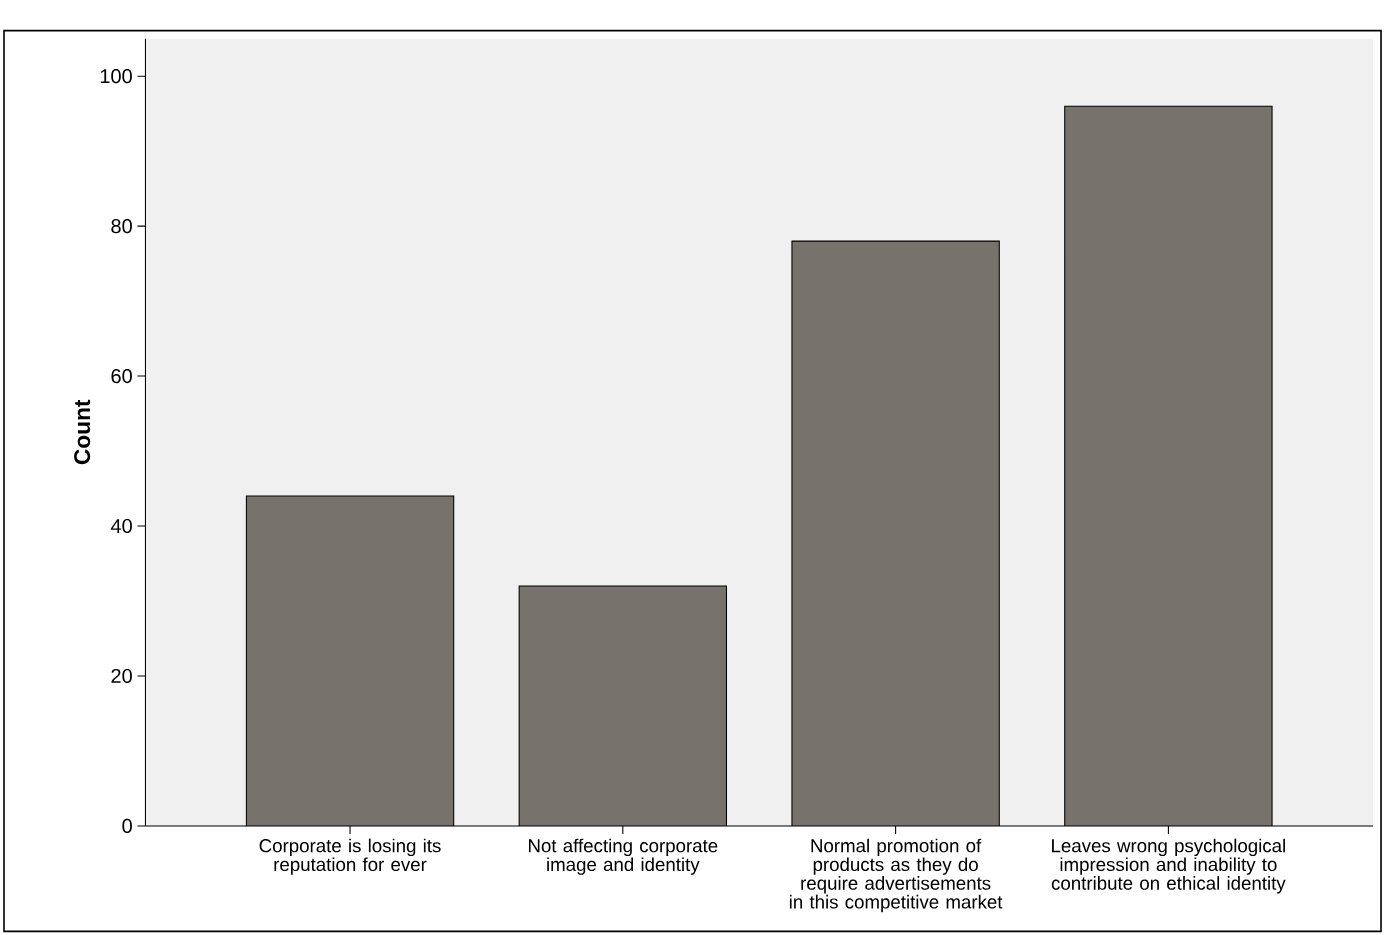  What do you see at coordinates (121, 675) in the screenshot?
I see `y-tick-label: 20` at bounding box center [121, 675].